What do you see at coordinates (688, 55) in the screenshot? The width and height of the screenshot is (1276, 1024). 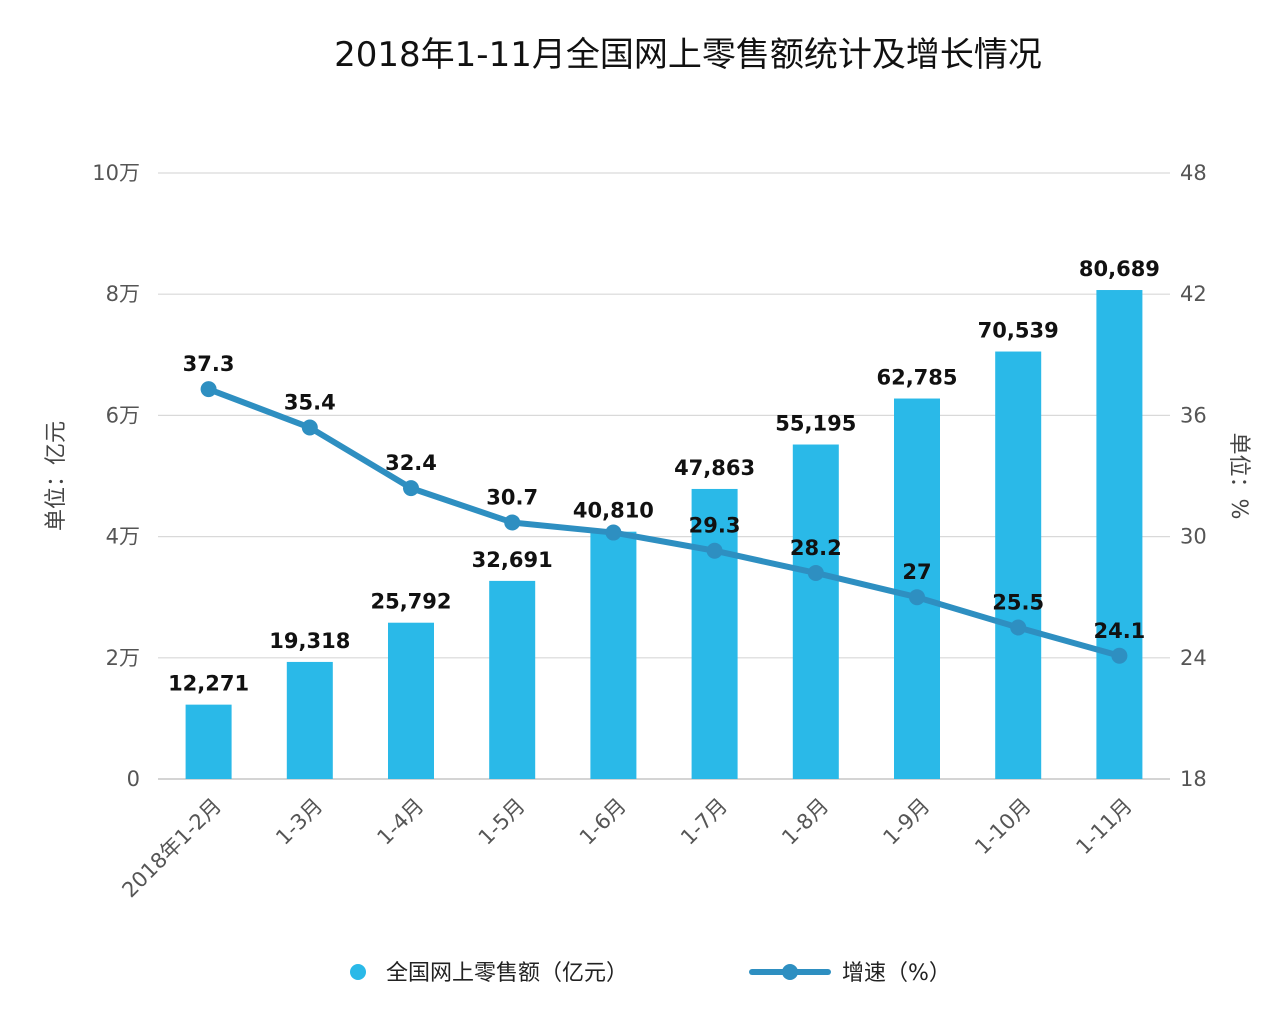 I see `chart-title: 2018年1-11月全国网上零售额统计及增长情况` at bounding box center [688, 55].